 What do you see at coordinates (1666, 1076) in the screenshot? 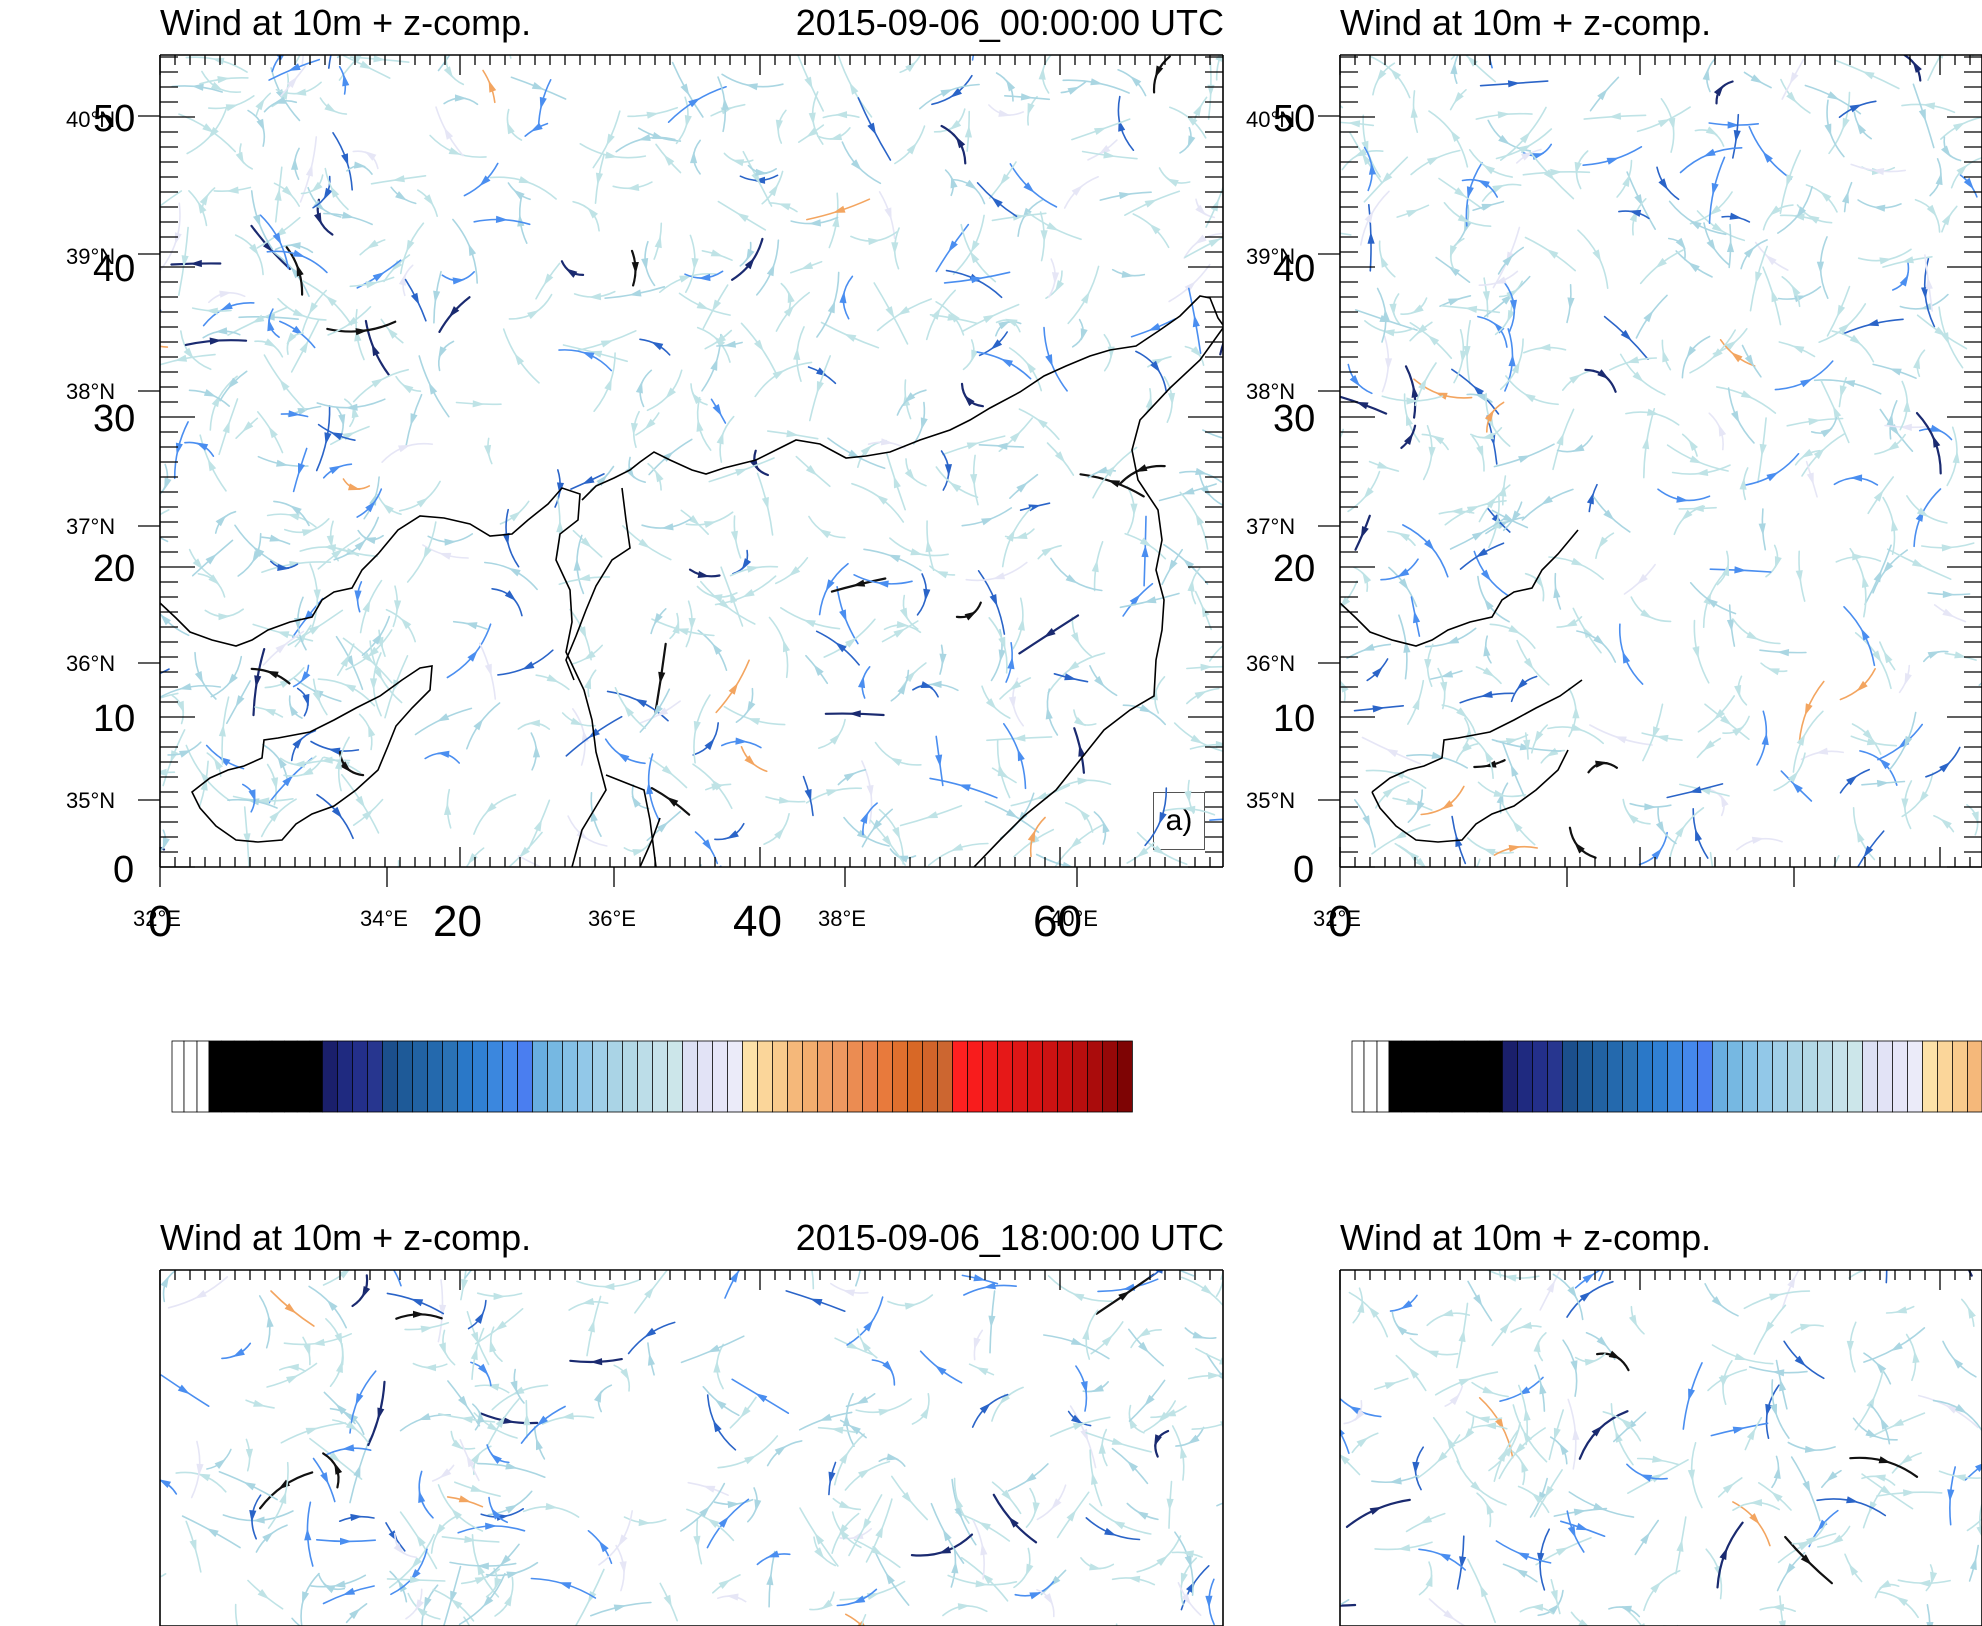
I see `colorbar` at bounding box center [1666, 1076].